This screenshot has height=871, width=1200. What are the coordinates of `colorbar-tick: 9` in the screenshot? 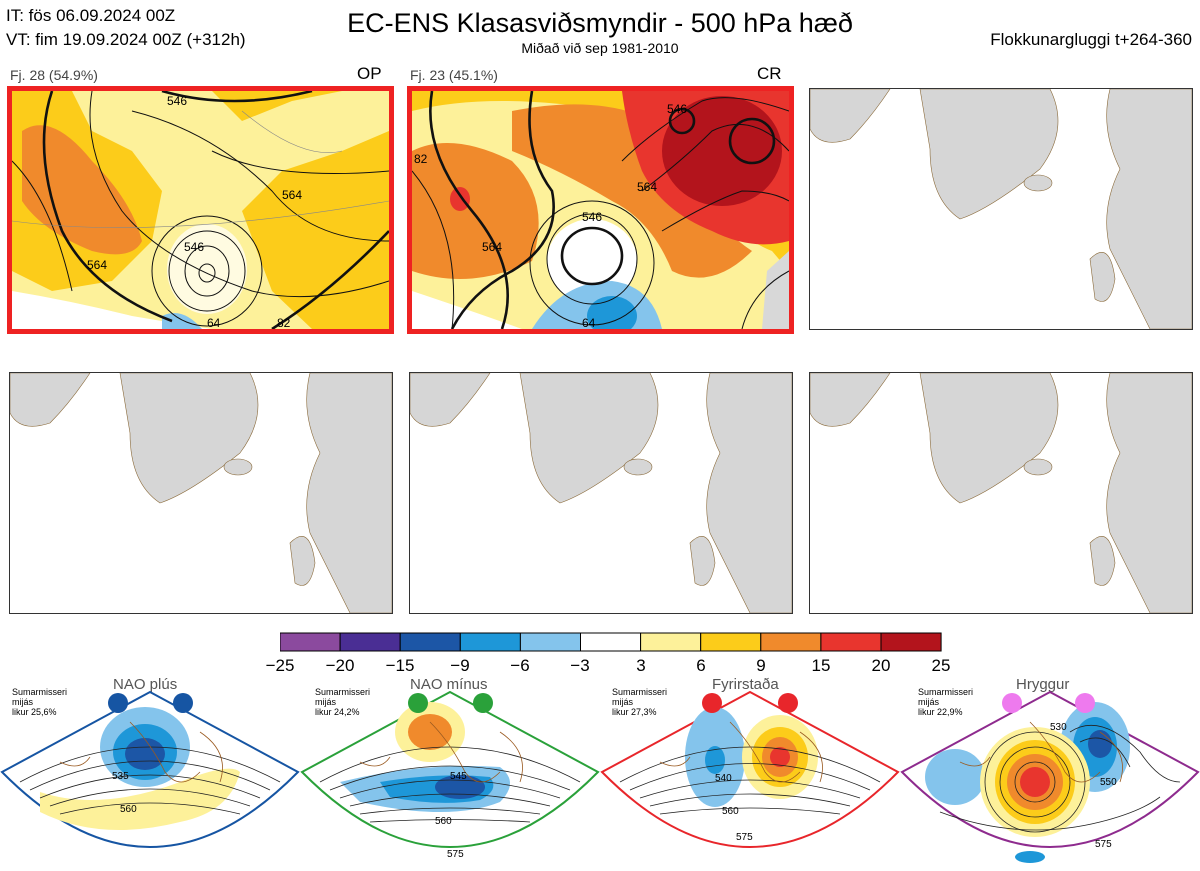 It's located at (761, 665).